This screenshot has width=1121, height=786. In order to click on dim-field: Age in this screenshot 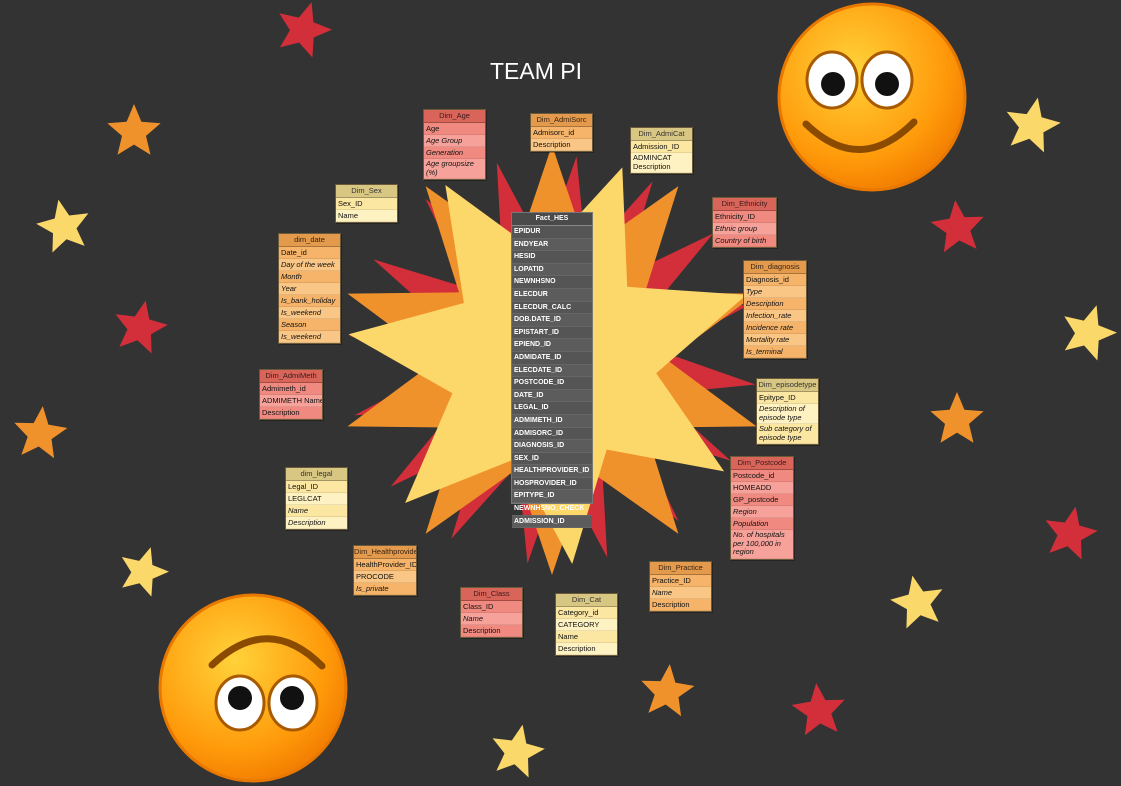, I will do `click(454, 129)`.